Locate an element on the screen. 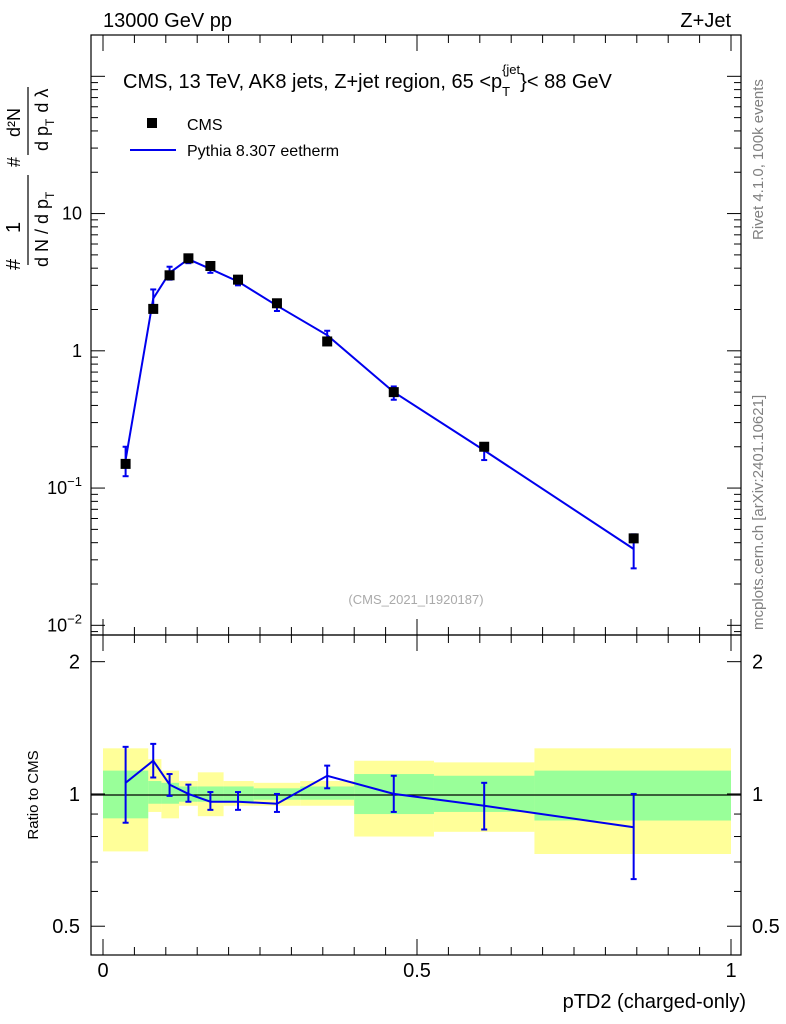 The width and height of the screenshot is (786, 1024). main-y-tick-labels: 10⁻² 10⁻¹ 1 10 is located at coordinates (64, 420).